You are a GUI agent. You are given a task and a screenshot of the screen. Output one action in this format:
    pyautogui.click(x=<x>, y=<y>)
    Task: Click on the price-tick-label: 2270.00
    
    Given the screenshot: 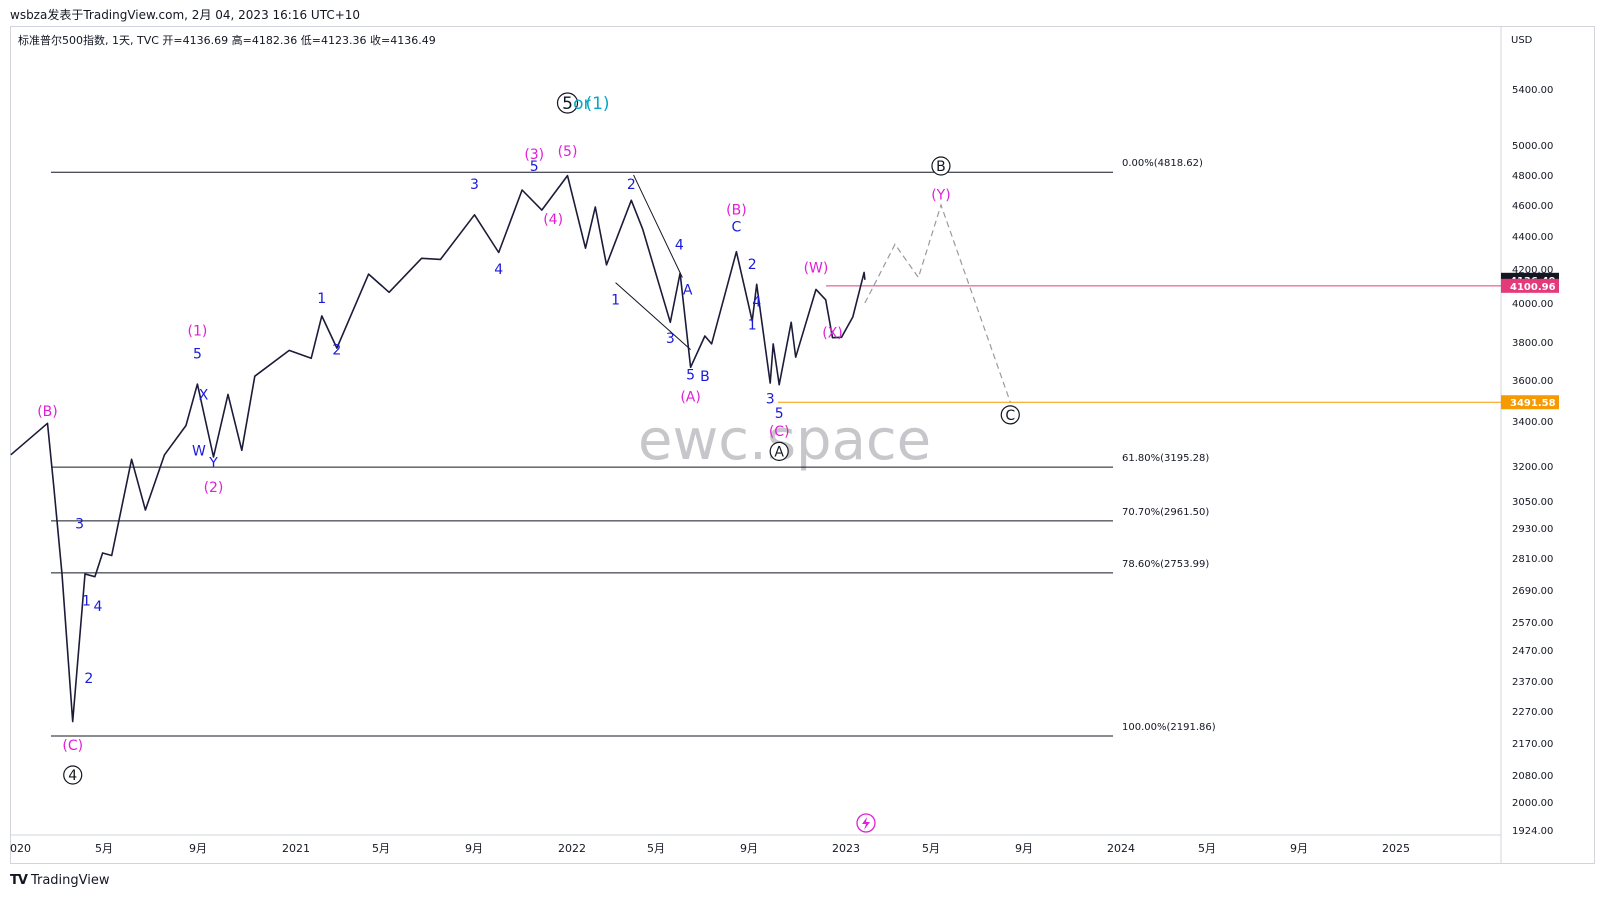 What is the action you would take?
    pyautogui.click(x=1532, y=712)
    